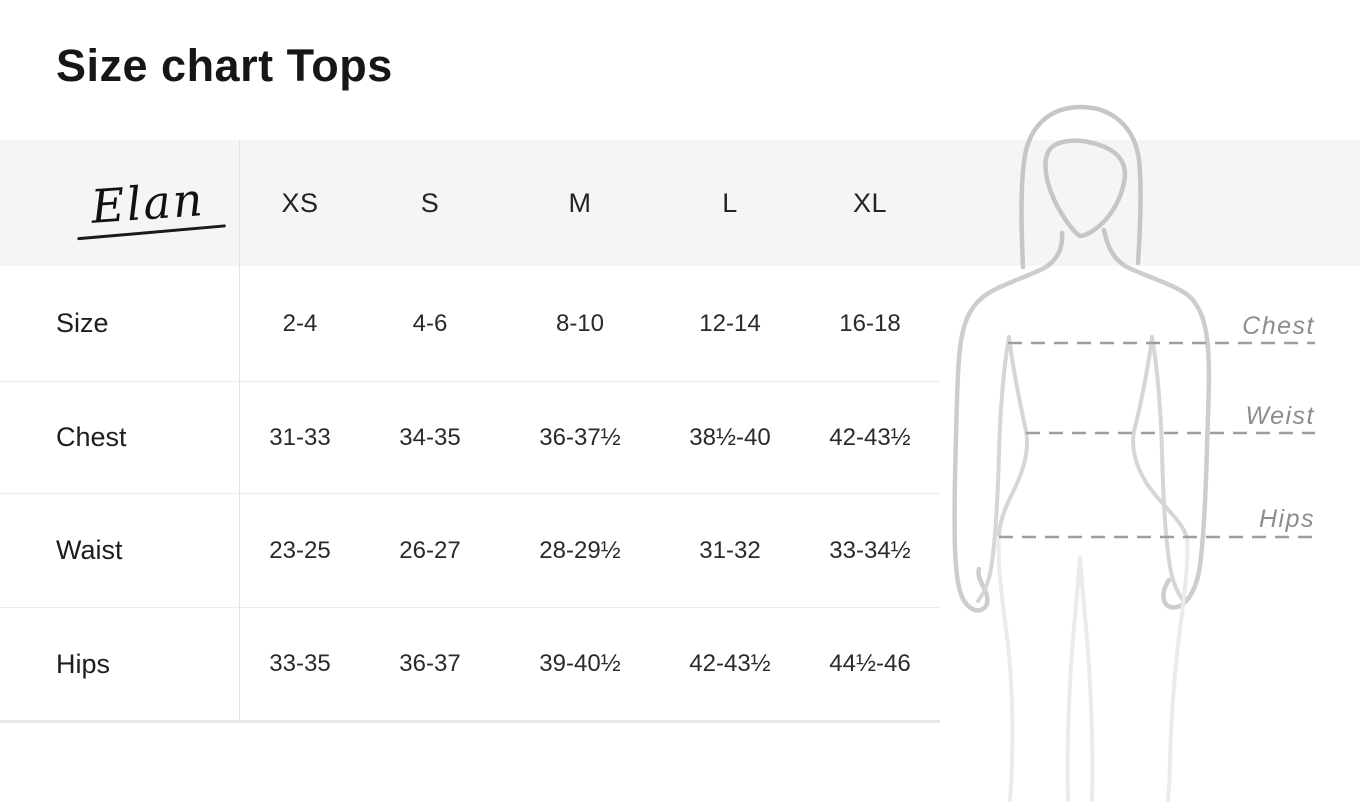  What do you see at coordinates (430, 437) in the screenshot?
I see `table-cell: 34-35` at bounding box center [430, 437].